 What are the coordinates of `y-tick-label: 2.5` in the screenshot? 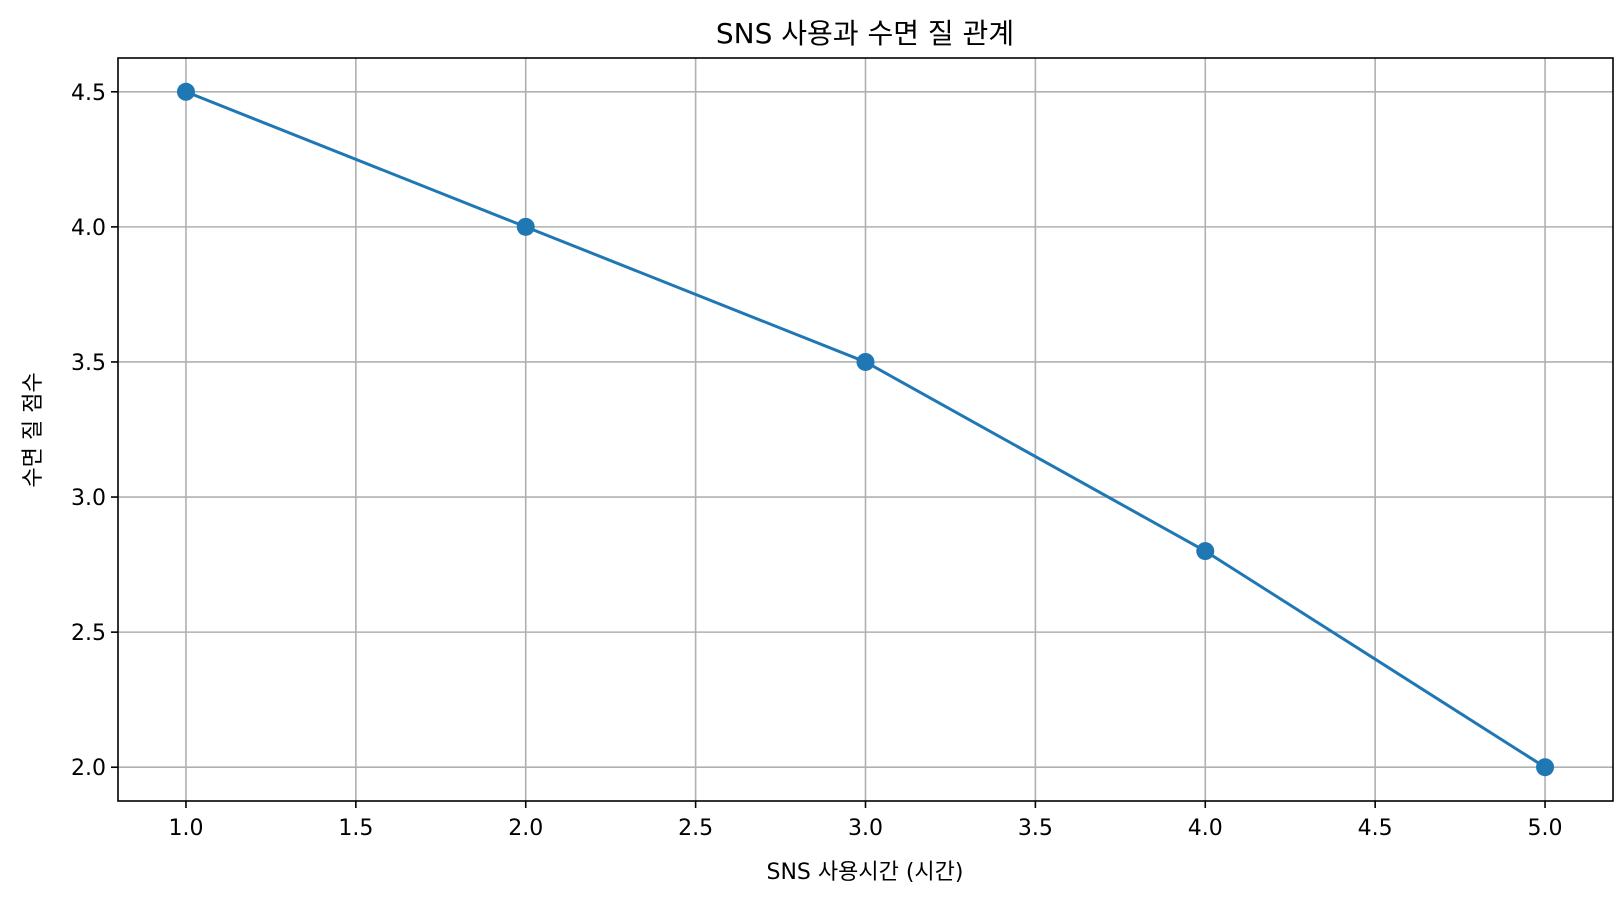 It's located at (88, 633).